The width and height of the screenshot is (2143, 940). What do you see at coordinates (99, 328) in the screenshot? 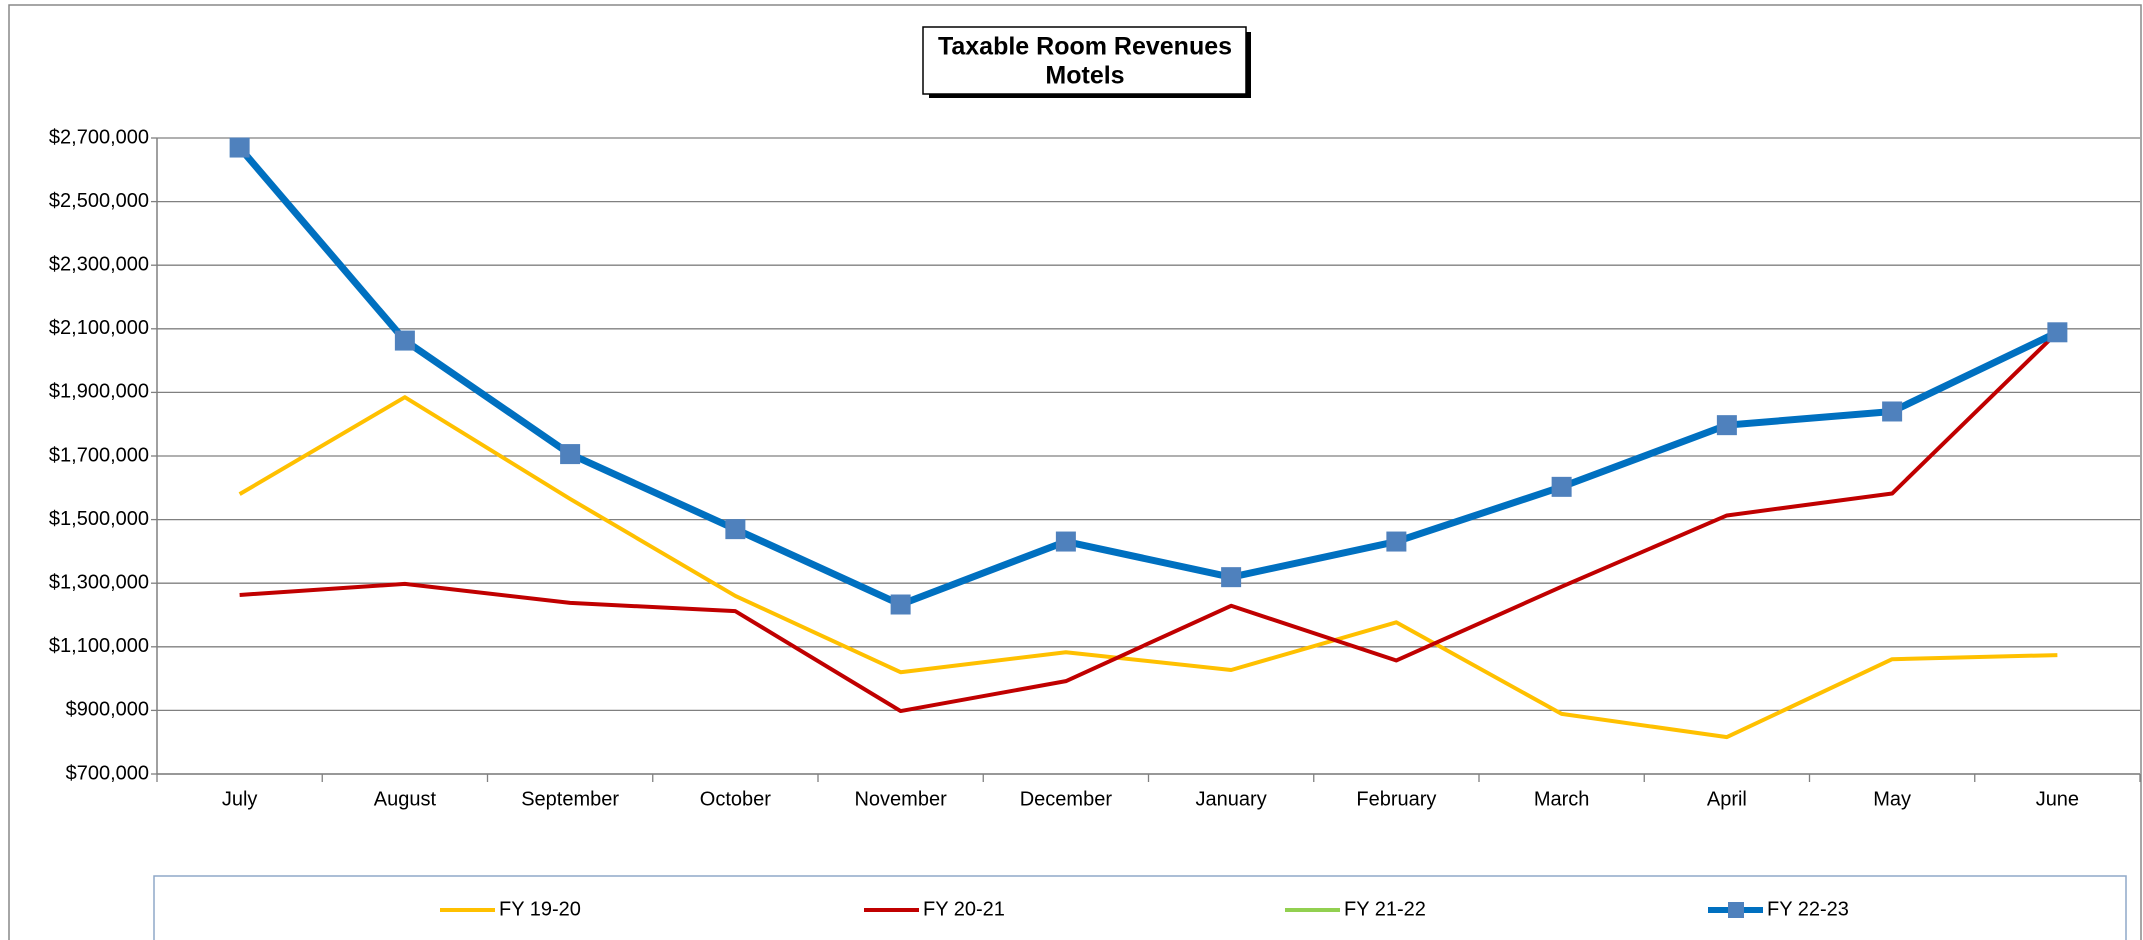
I see `y-tick-label: $2,100,000` at bounding box center [99, 328].